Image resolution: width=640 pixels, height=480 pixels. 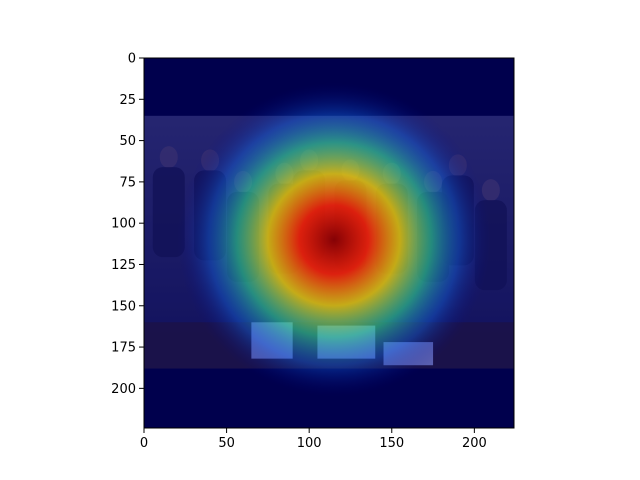 What do you see at coordinates (127, 141) in the screenshot?
I see `y-tick-label: 50` at bounding box center [127, 141].